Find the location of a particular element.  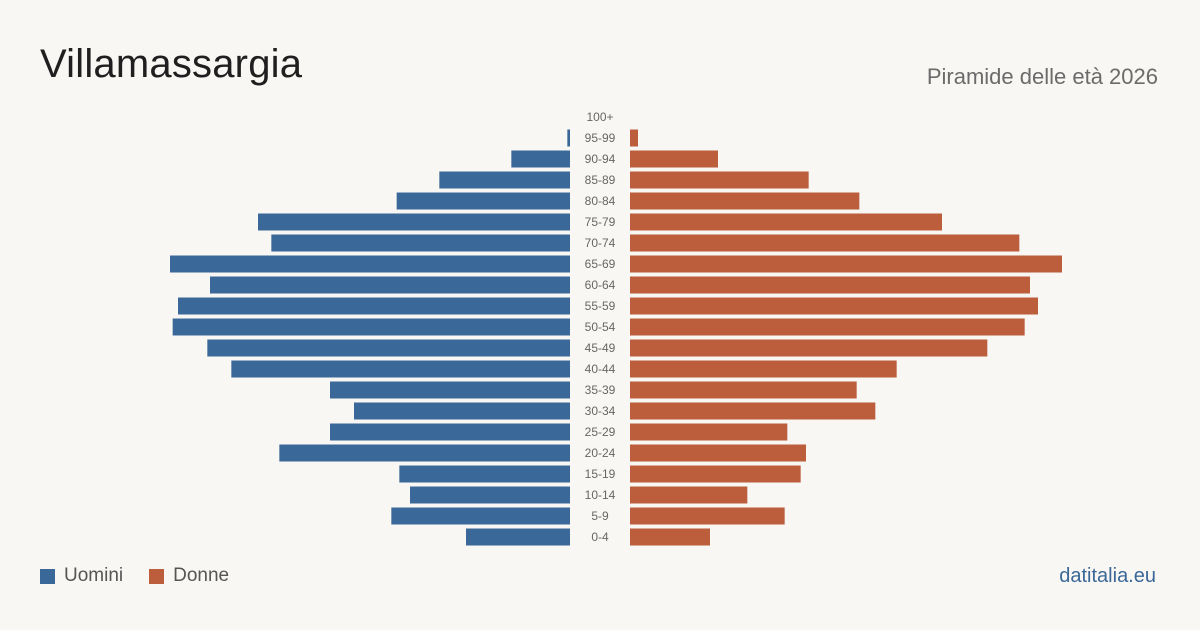

legend-label-male: Uomini is located at coordinates (94, 575).